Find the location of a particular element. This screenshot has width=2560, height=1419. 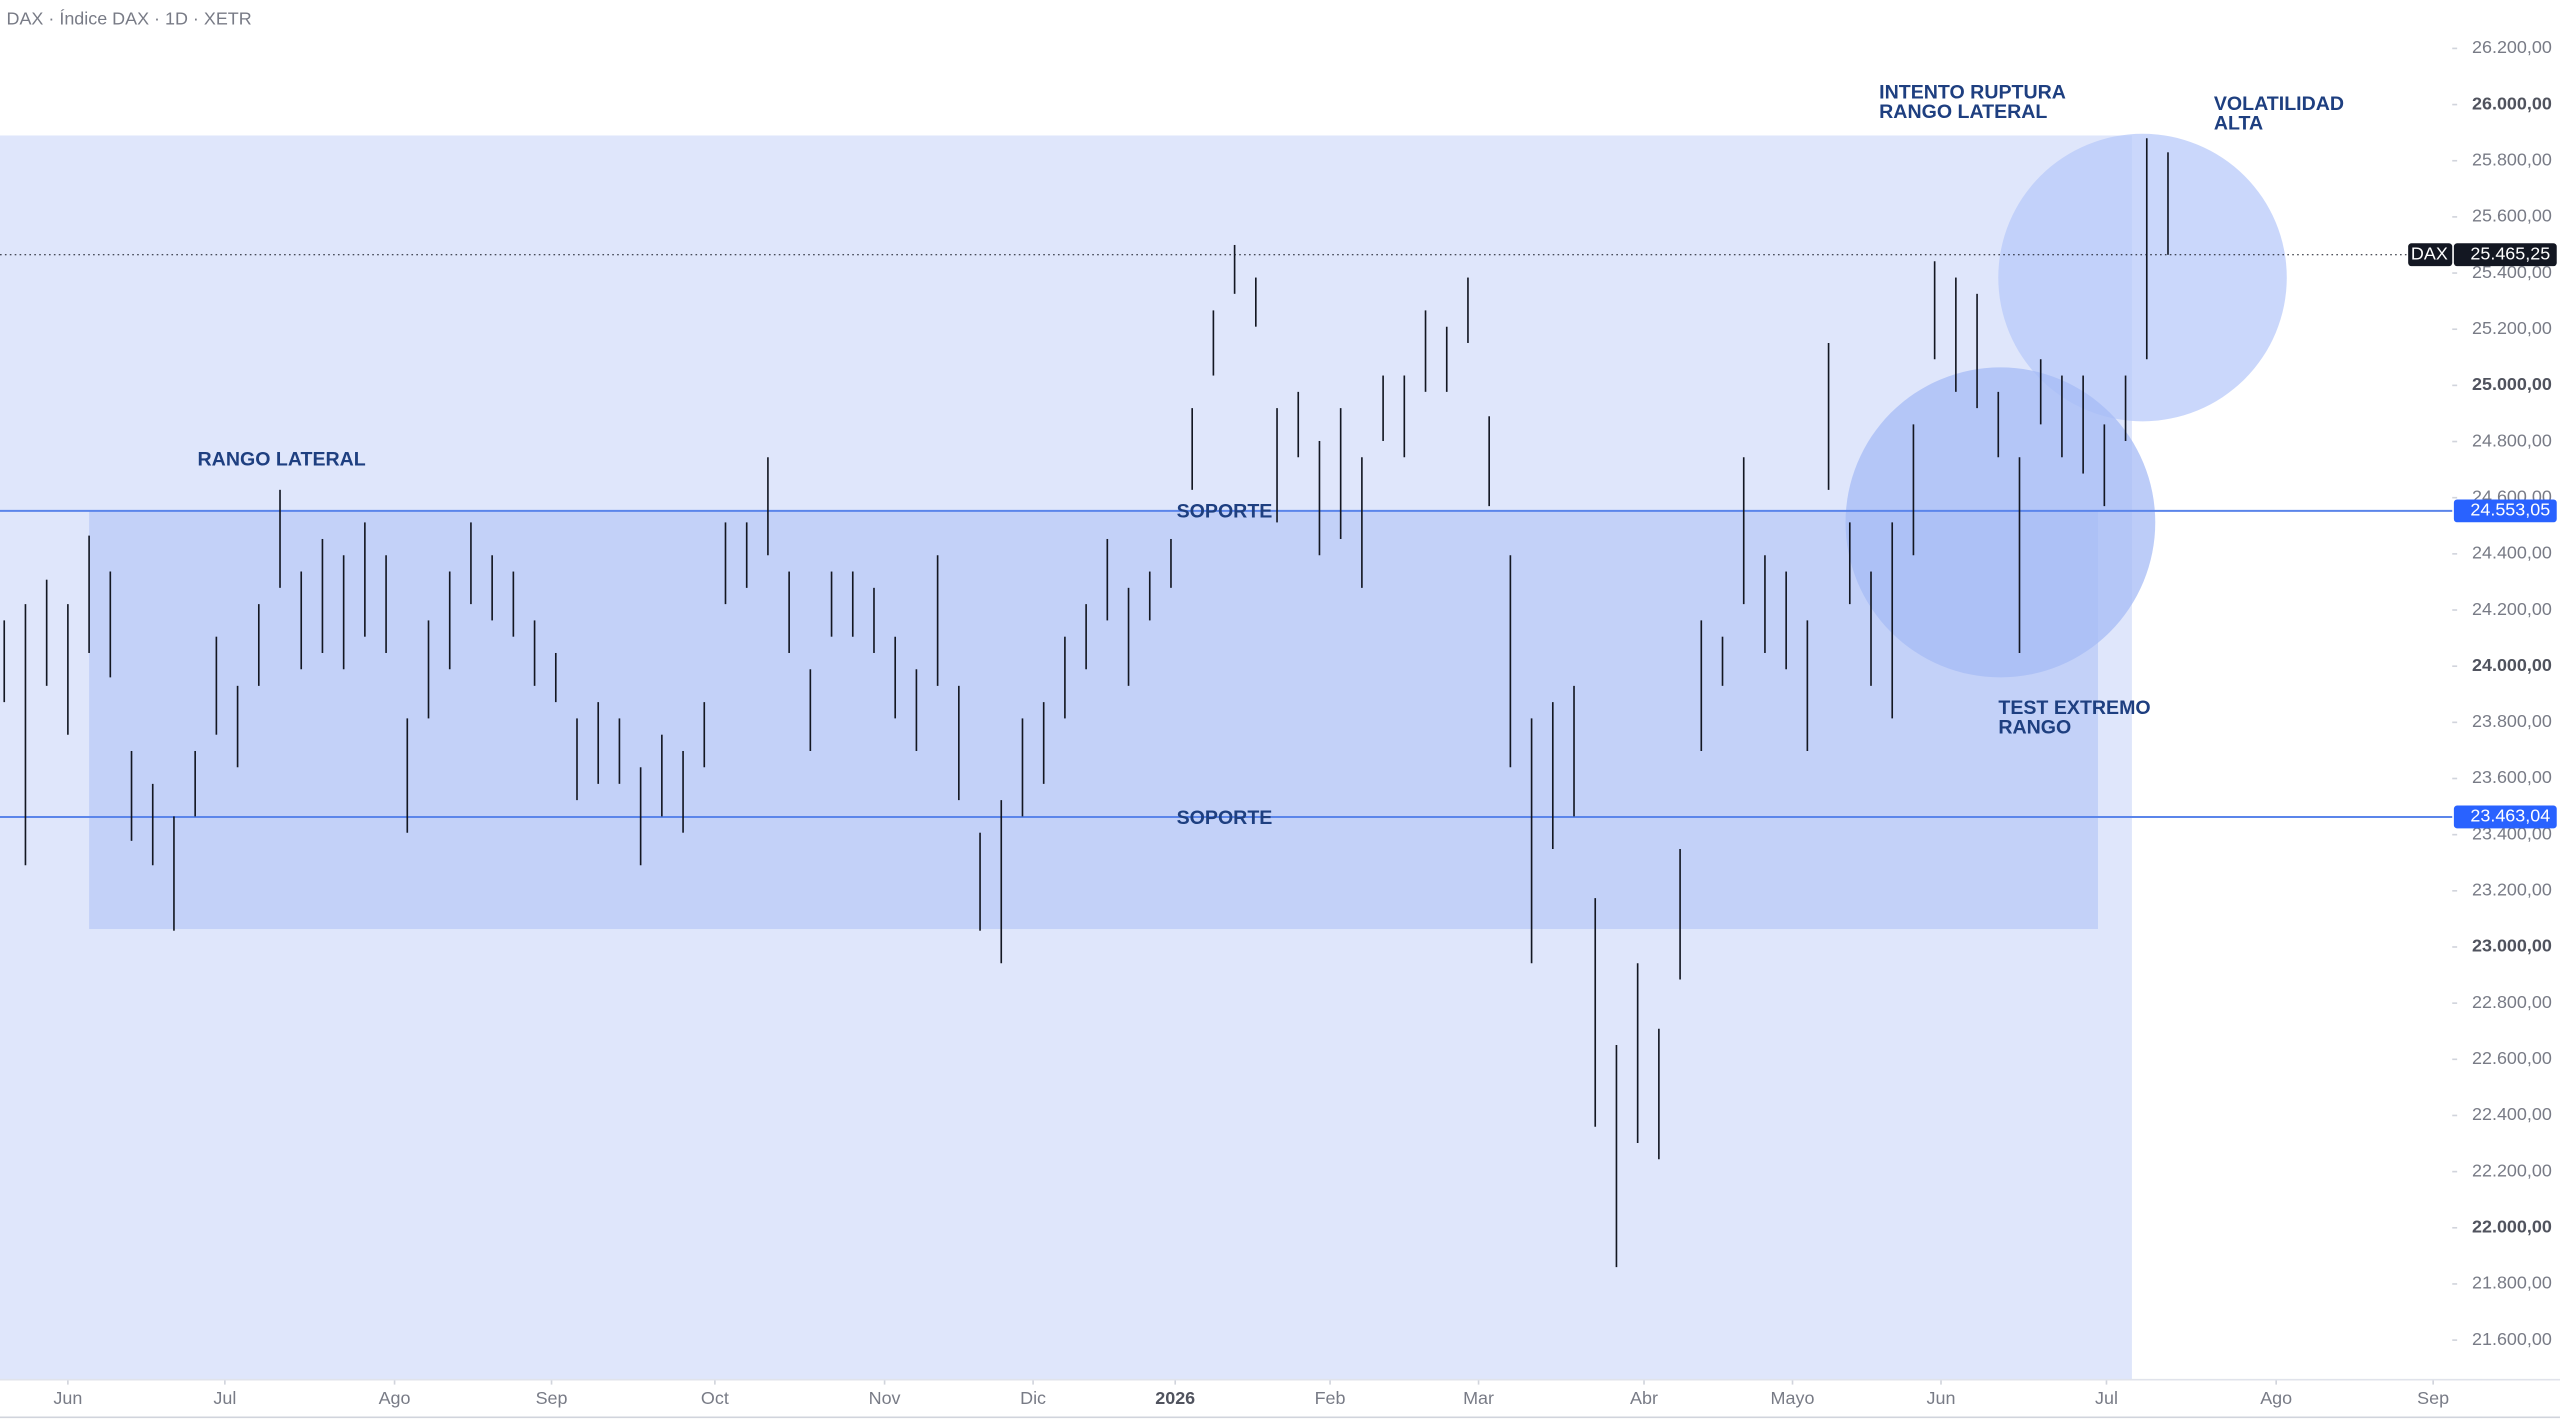

y-tick-label: 22.400,00 is located at coordinates (2512, 1114).